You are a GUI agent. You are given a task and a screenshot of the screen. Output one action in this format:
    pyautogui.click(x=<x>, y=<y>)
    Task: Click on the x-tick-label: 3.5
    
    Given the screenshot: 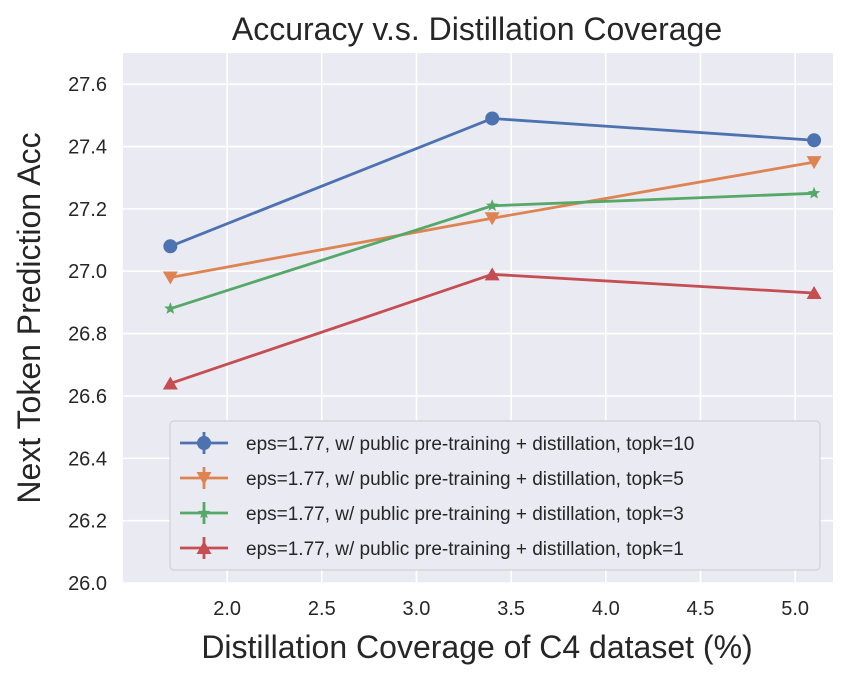 What is the action you would take?
    pyautogui.click(x=511, y=609)
    